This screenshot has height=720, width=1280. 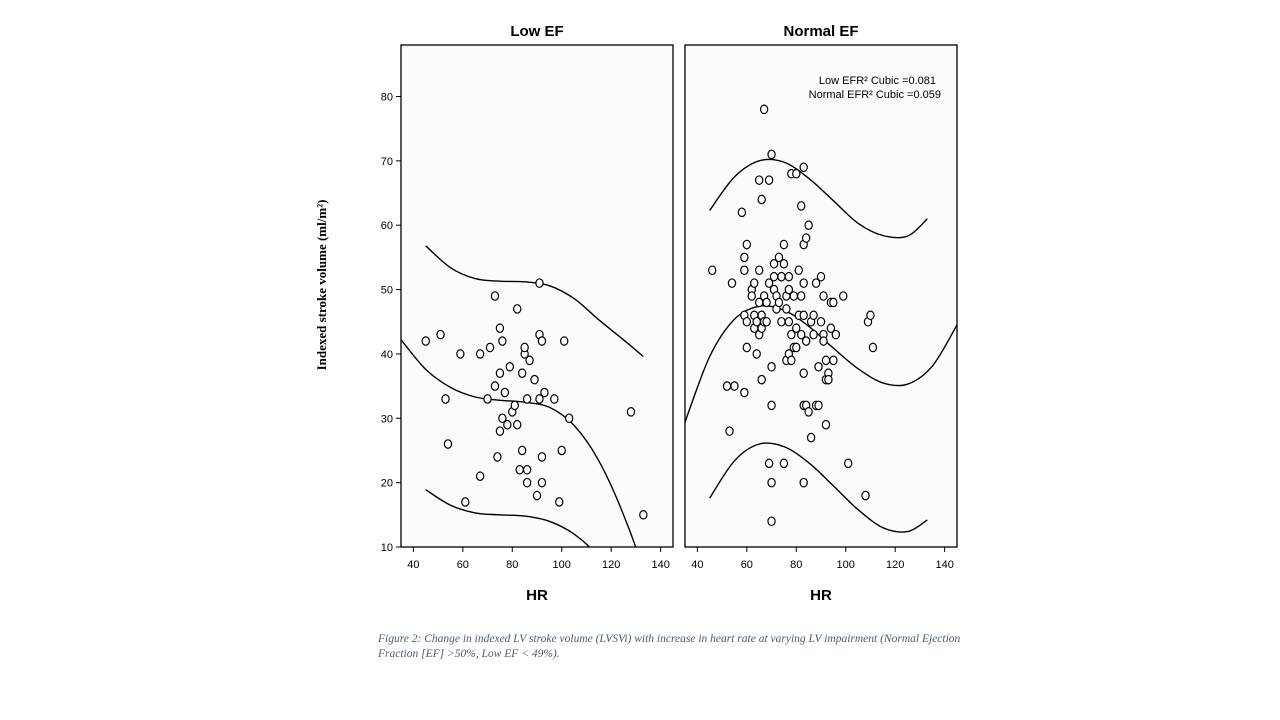 What do you see at coordinates (820, 31) in the screenshot?
I see `normal-ef-title: Normal EF` at bounding box center [820, 31].